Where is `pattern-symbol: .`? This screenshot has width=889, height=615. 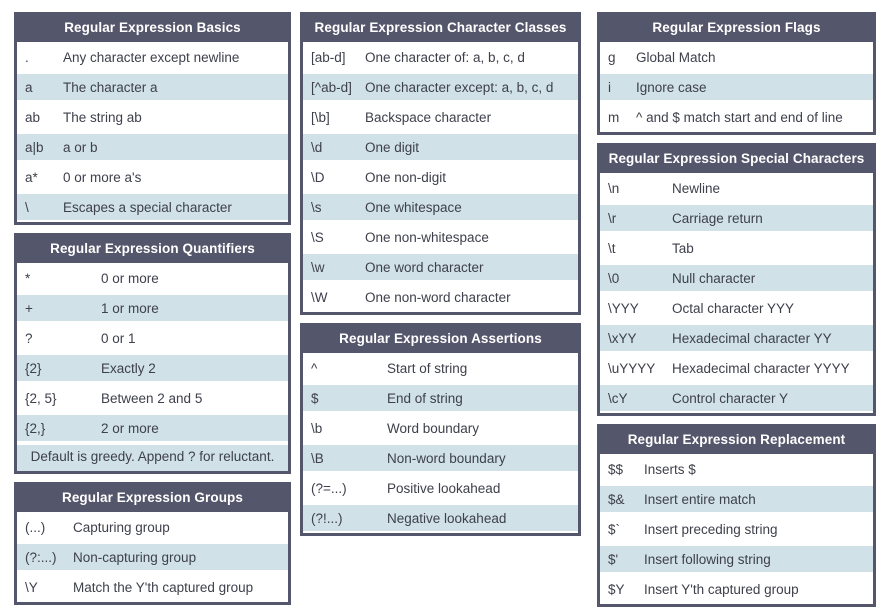 pattern-symbol: . is located at coordinates (27, 57).